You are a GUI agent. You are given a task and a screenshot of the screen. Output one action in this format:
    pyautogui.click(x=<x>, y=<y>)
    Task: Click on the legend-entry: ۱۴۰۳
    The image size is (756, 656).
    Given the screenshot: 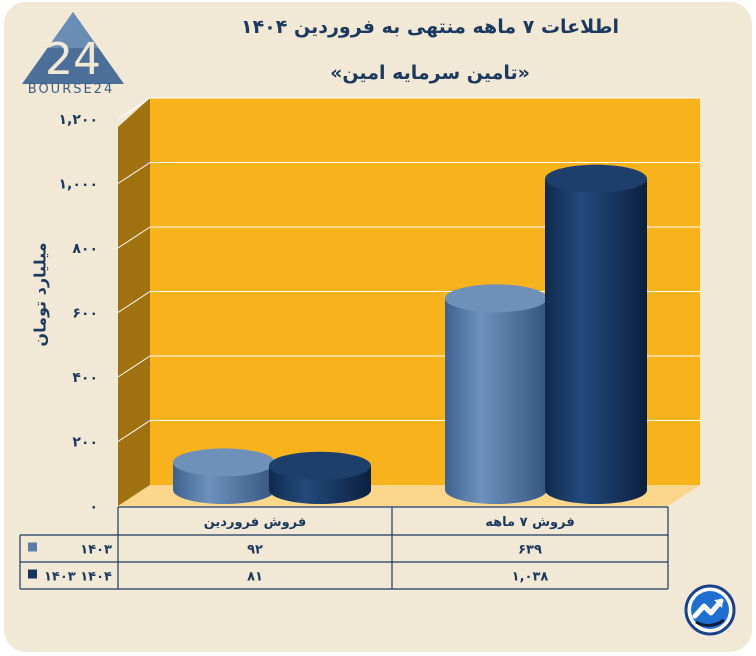 What is the action you would take?
    pyautogui.click(x=96, y=550)
    